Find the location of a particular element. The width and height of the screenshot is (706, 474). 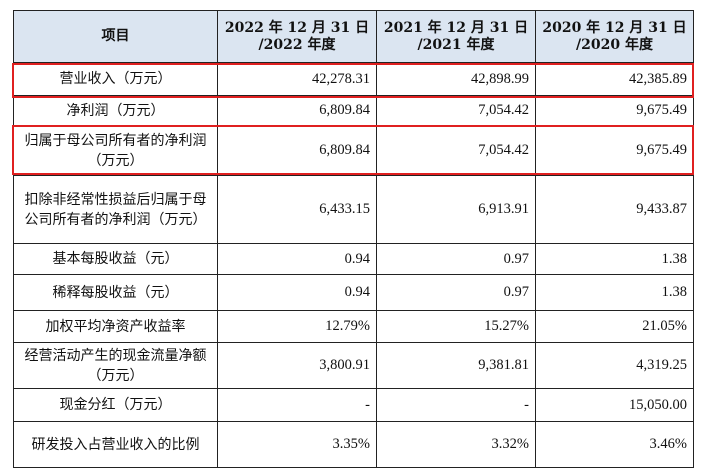

value-2022: 12.79% is located at coordinates (297, 326).